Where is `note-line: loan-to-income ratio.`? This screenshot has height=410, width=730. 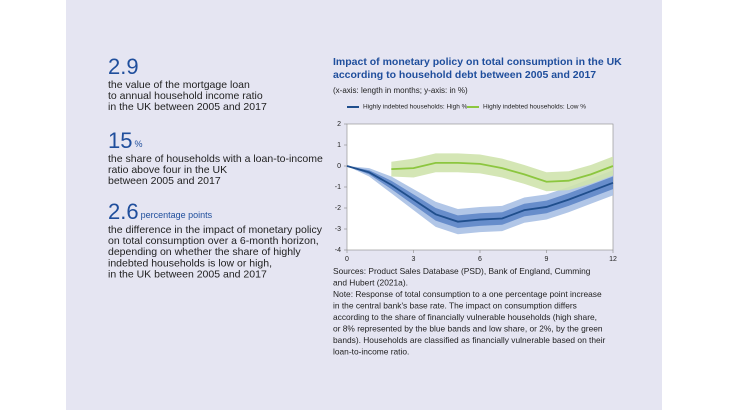 note-line: loan-to-income ratio. is located at coordinates (371, 352).